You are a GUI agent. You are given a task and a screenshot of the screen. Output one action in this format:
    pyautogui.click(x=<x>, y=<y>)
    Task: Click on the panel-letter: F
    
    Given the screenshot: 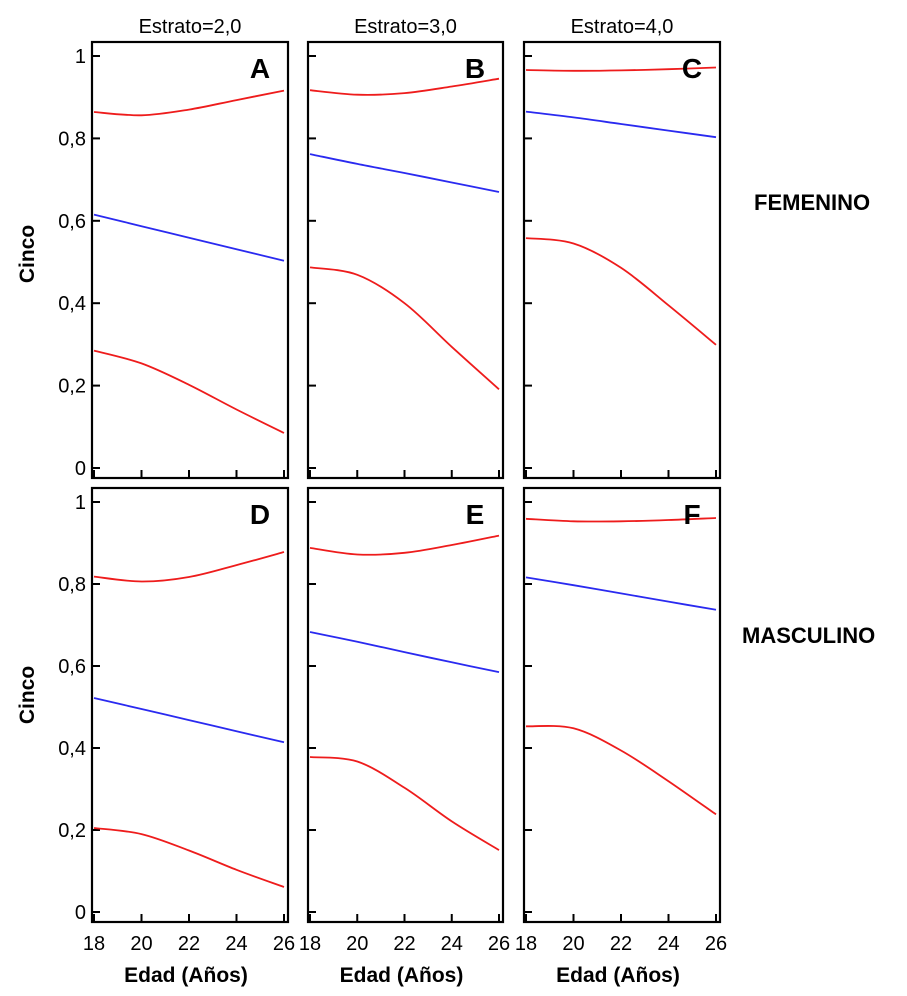 What is the action you would take?
    pyautogui.click(x=691, y=514)
    